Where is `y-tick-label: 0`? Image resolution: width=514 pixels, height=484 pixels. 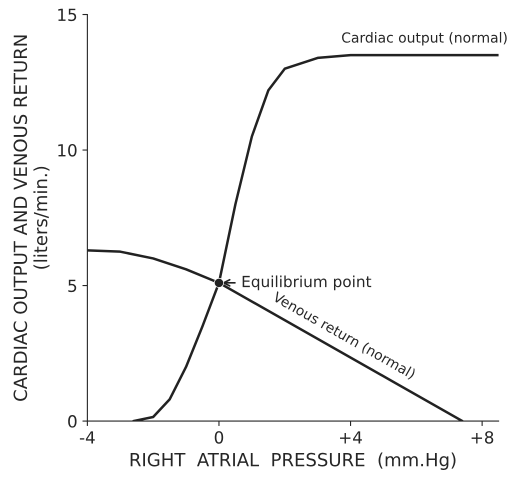
y-tick-label: 0 is located at coordinates (72, 421).